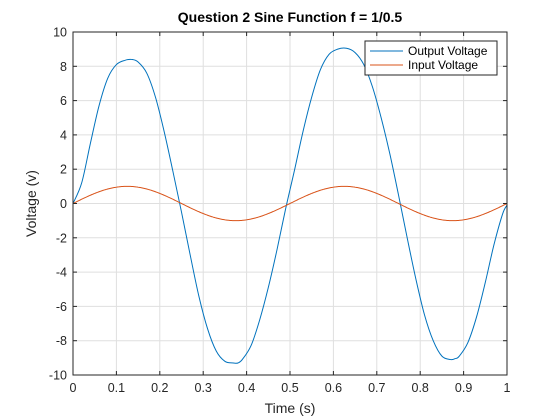 The image size is (560, 420). Describe the element at coordinates (333, 388) in the screenshot. I see `x-tick-label: 0.6` at that location.